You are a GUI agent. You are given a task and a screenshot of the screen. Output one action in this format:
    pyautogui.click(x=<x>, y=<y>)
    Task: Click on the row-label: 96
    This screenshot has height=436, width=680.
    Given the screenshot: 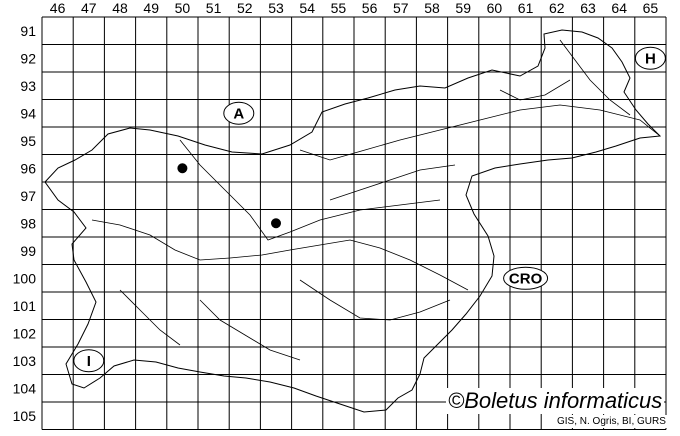 What is the action you would take?
    pyautogui.click(x=28, y=168)
    